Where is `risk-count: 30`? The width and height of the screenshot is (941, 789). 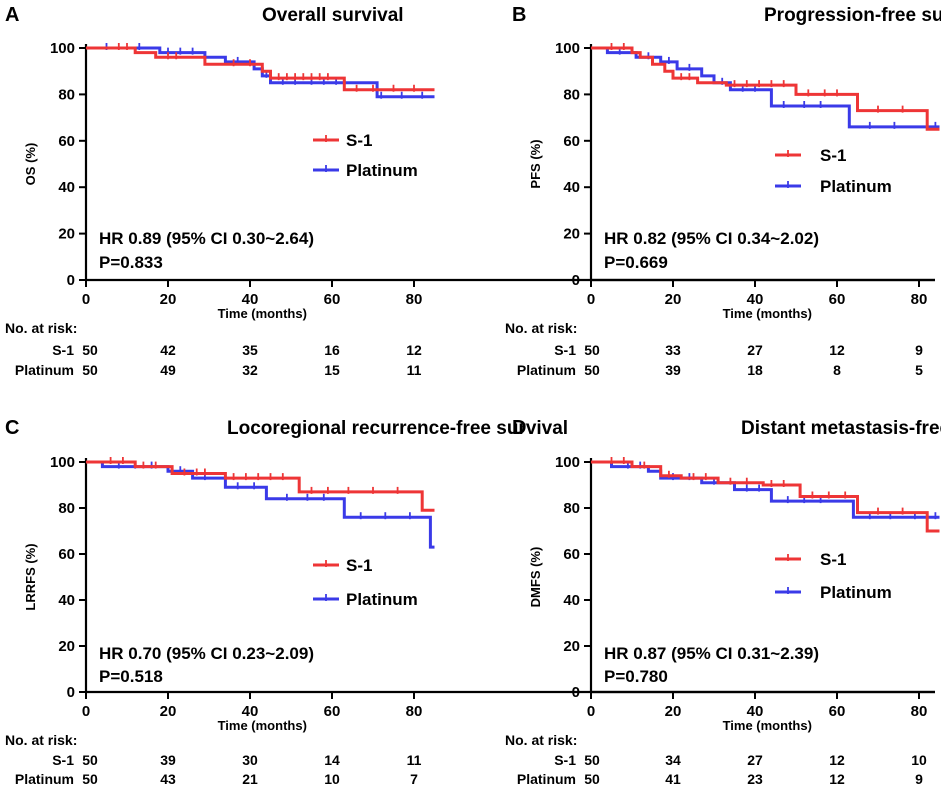 risk-count: 30 is located at coordinates (250, 760).